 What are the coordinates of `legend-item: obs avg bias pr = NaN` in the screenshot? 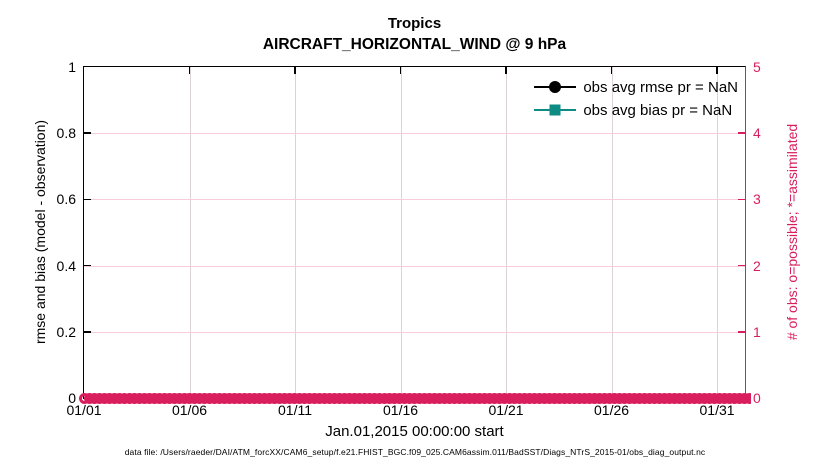 It's located at (636, 110).